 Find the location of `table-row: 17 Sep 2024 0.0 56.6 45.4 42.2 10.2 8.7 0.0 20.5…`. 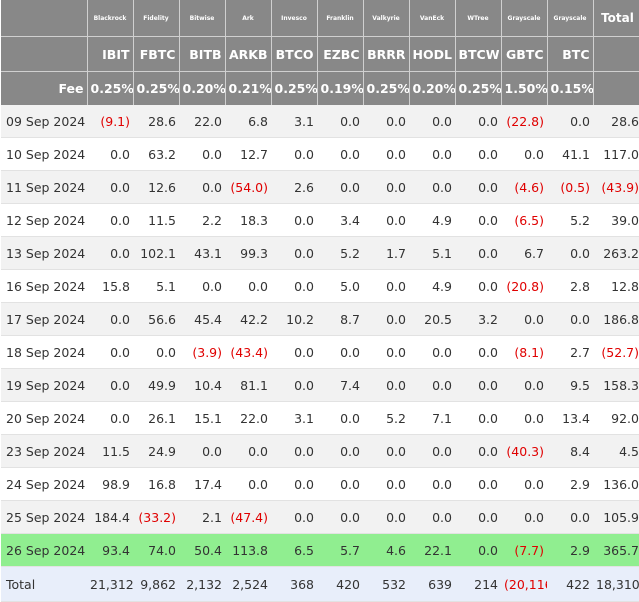

table-row: 17 Sep 2024 0.0 56.6 45.4 42.2 10.2 8.7 0.0 20.5… is located at coordinates (320, 319).